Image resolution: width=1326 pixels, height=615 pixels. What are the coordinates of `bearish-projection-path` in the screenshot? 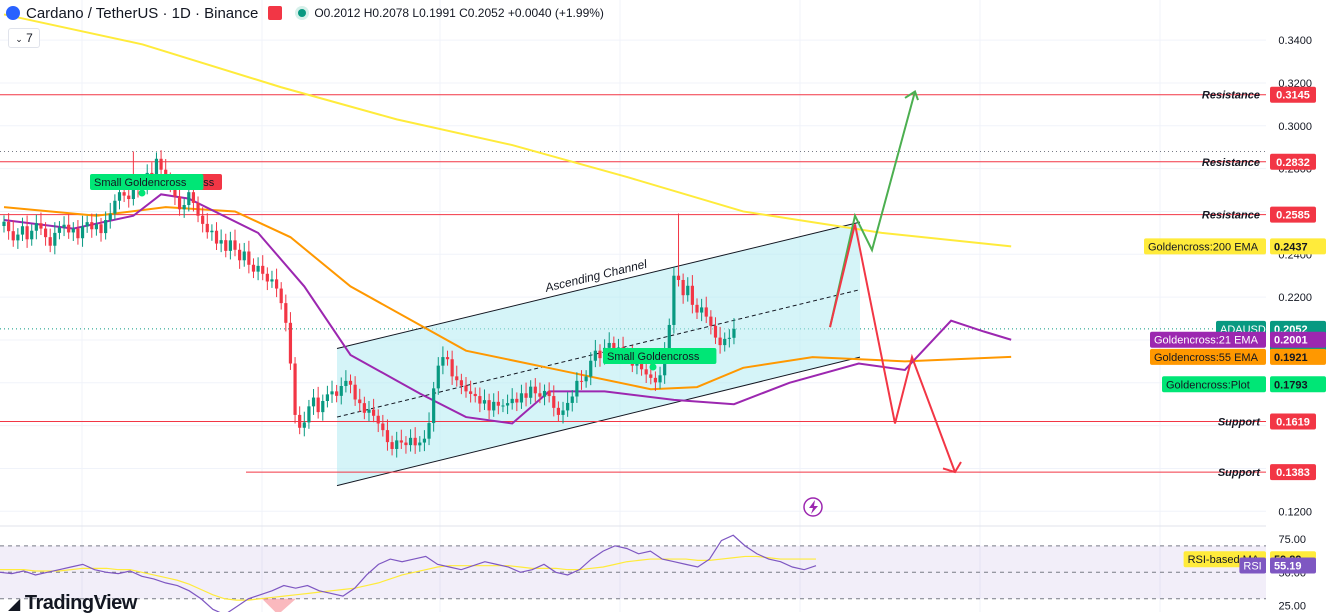 It's located at (892, 348).